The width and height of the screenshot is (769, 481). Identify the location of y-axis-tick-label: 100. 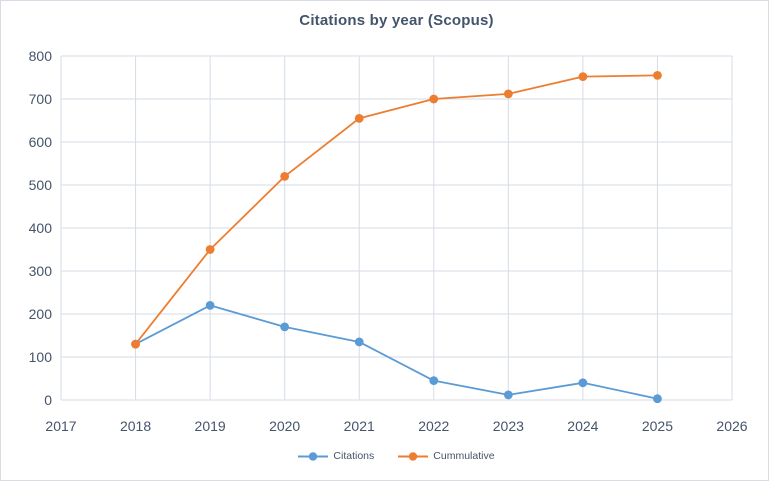
(41, 357).